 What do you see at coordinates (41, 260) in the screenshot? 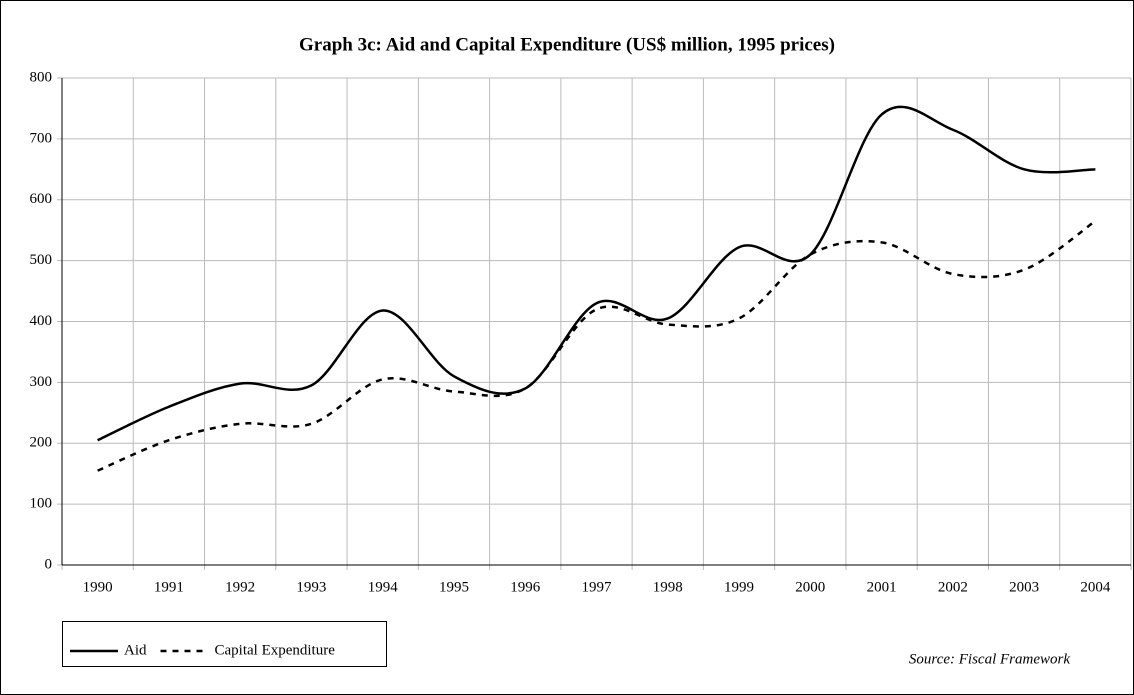
I see `y-tick-label: 500` at bounding box center [41, 260].